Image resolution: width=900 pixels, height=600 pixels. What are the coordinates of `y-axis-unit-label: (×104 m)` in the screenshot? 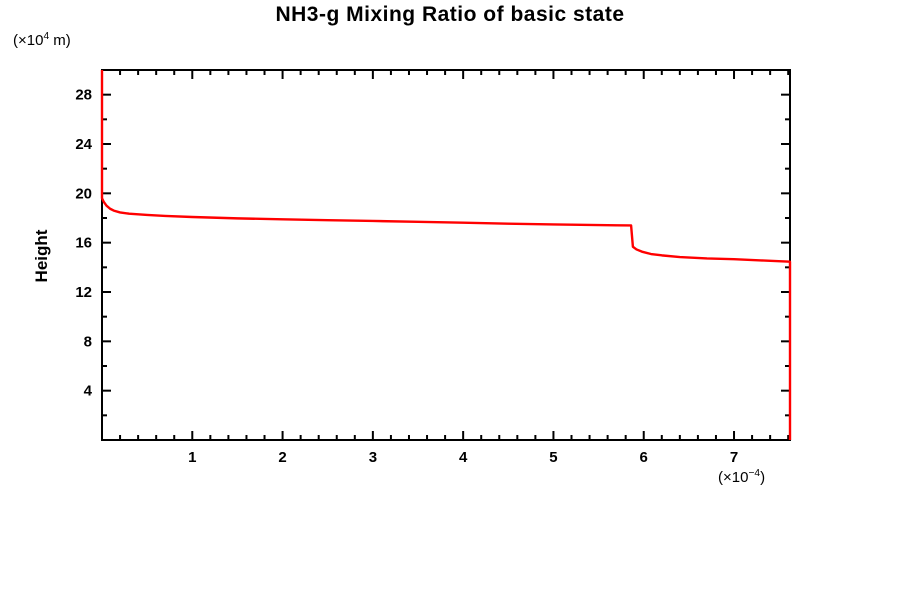 It's located at (42, 40).